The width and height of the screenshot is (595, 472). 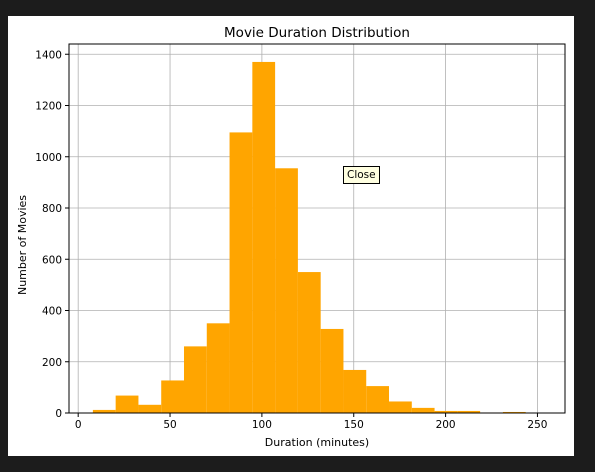 I want to click on x-axis-label: Duration (minutes), so click(x=317, y=442).